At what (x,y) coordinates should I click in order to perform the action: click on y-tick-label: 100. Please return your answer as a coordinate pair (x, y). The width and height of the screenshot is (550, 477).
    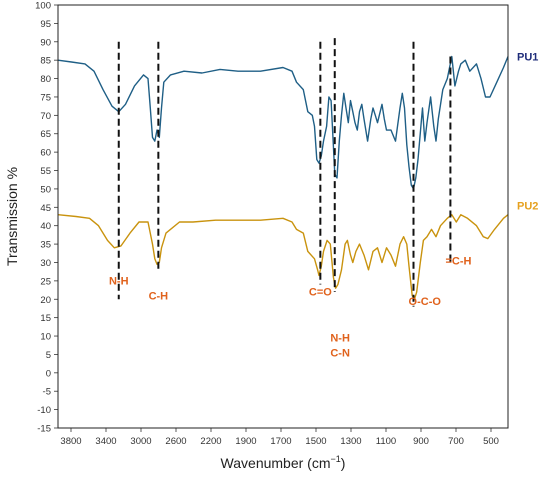
    Looking at the image, I should click on (43, 6).